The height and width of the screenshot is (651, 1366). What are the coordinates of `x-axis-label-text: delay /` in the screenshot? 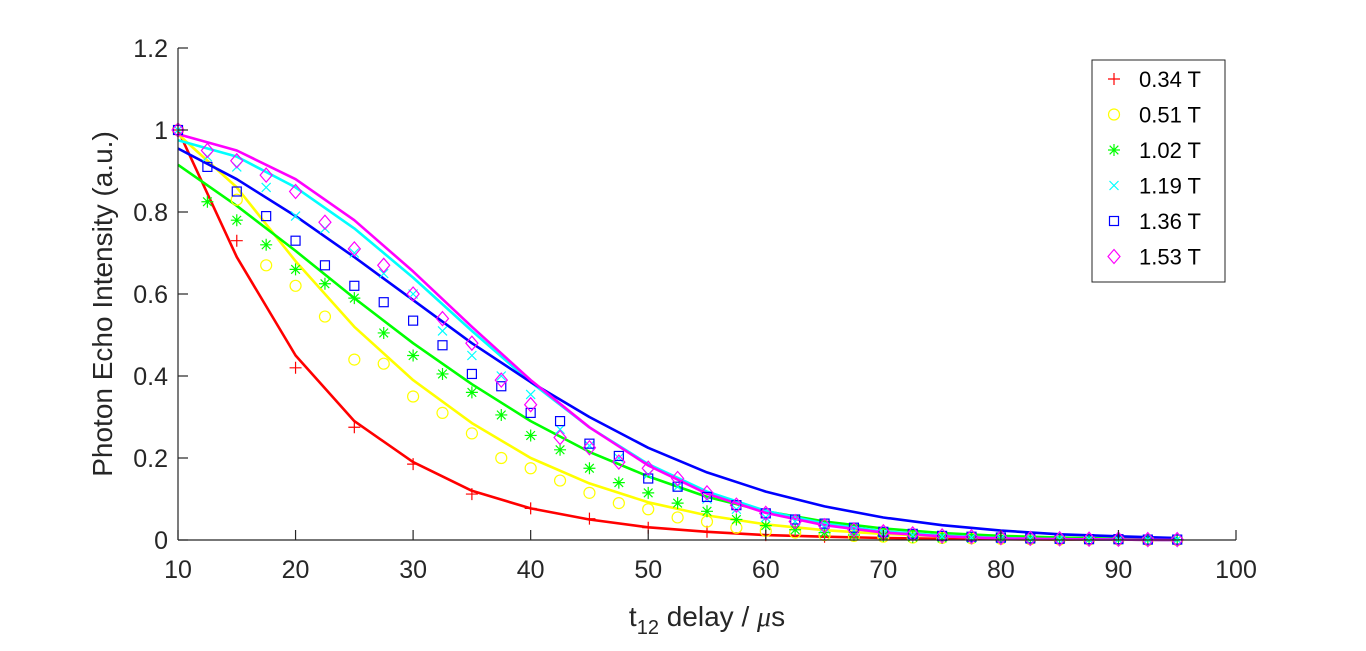 It's located at (708, 616).